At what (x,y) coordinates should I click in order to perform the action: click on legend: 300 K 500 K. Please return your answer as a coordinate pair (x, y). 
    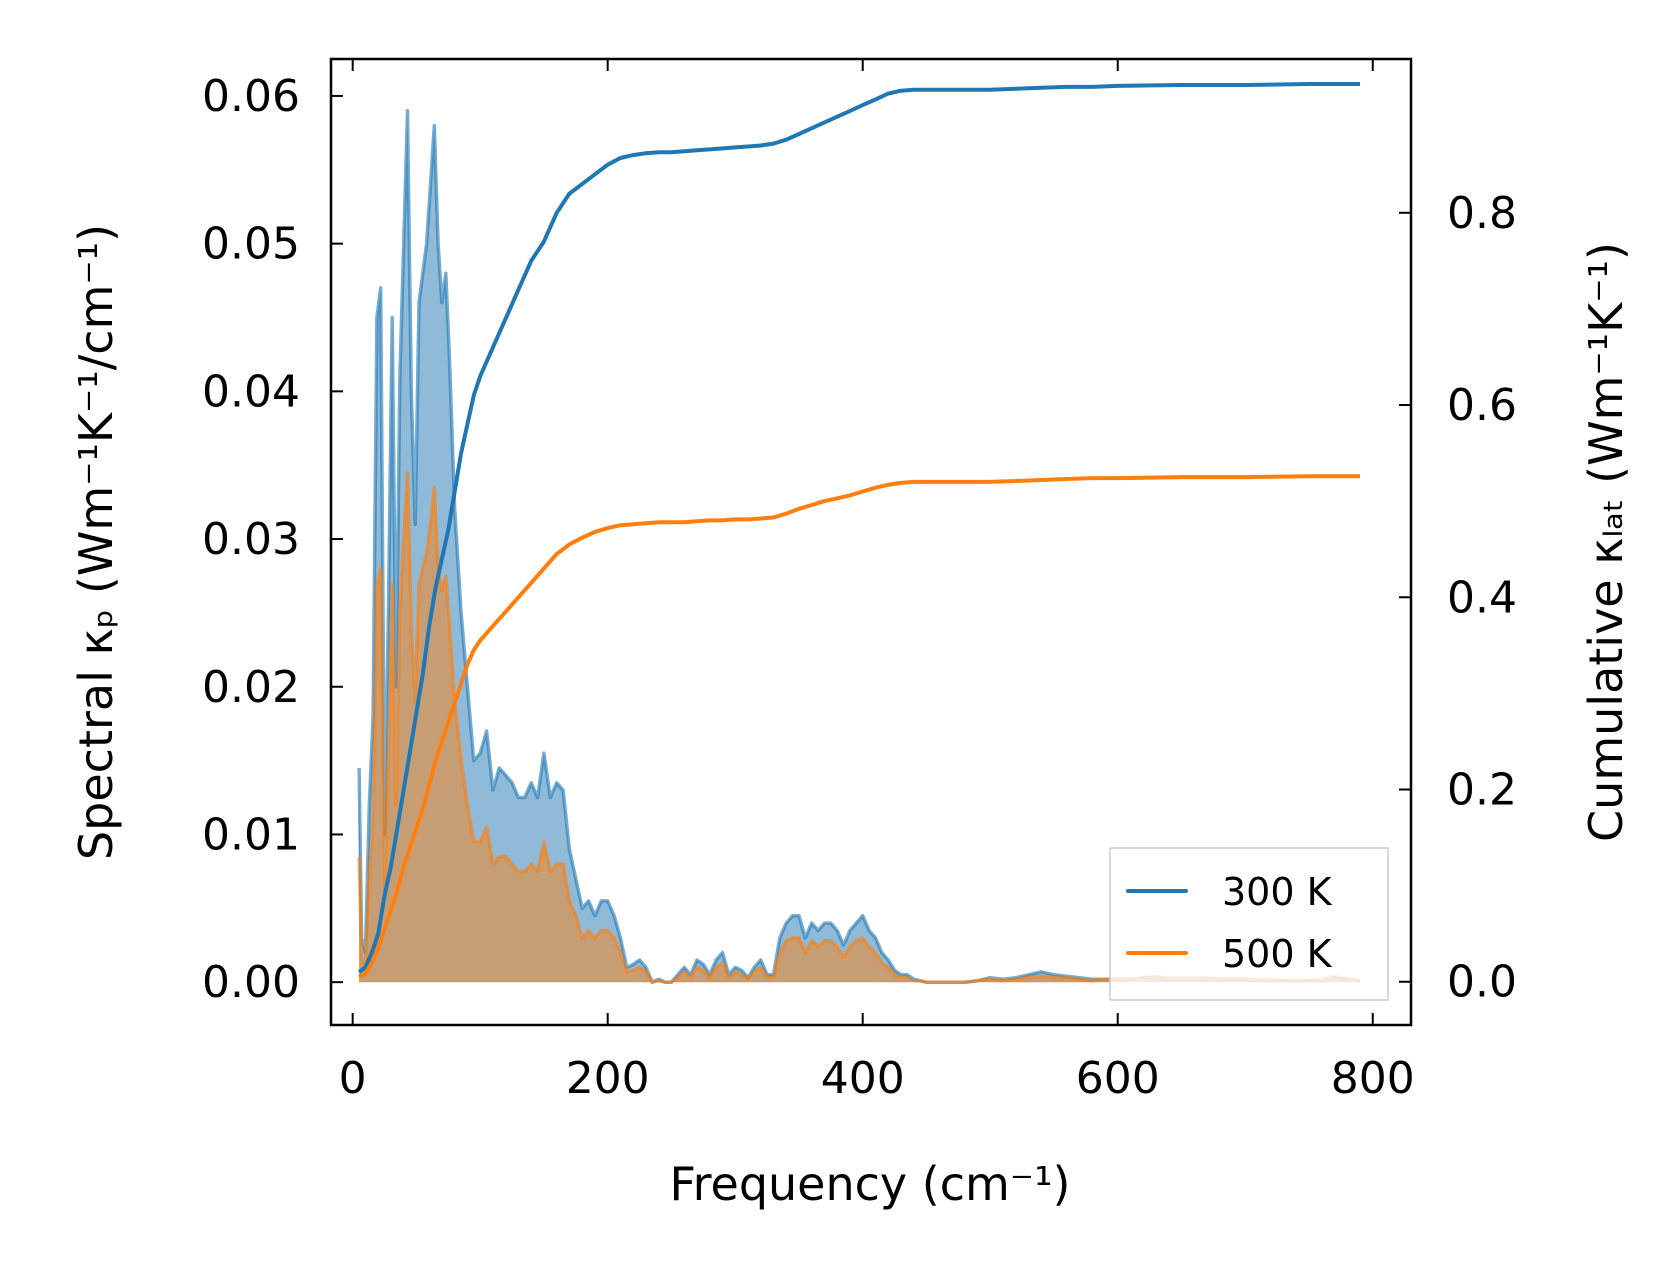
    Looking at the image, I should click on (1249, 924).